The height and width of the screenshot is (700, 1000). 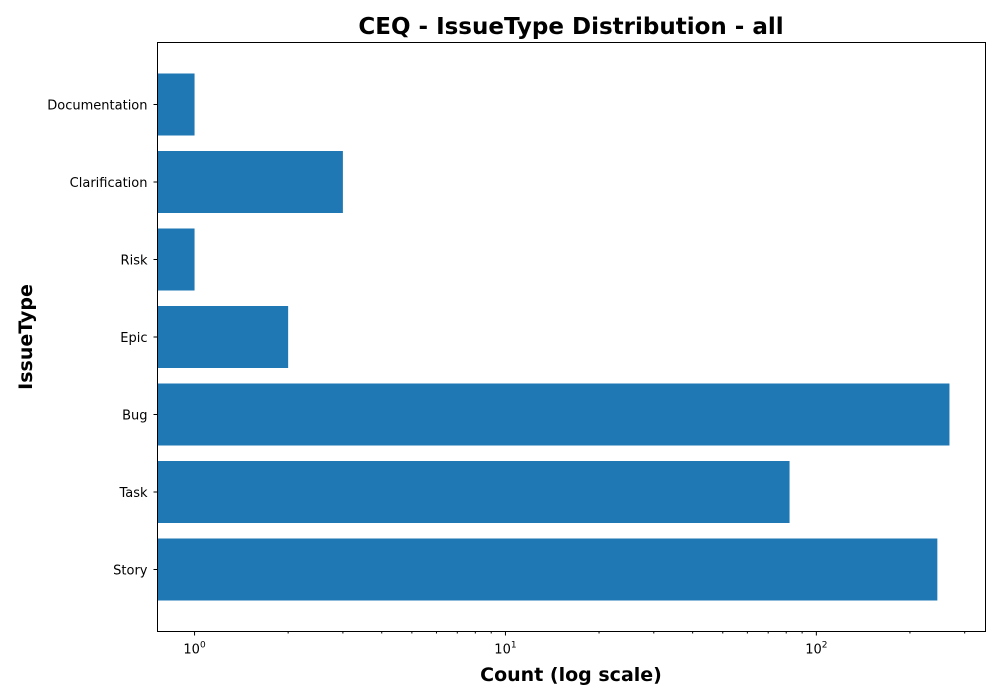 I want to click on y-tick-label: Clarification, so click(x=109, y=183).